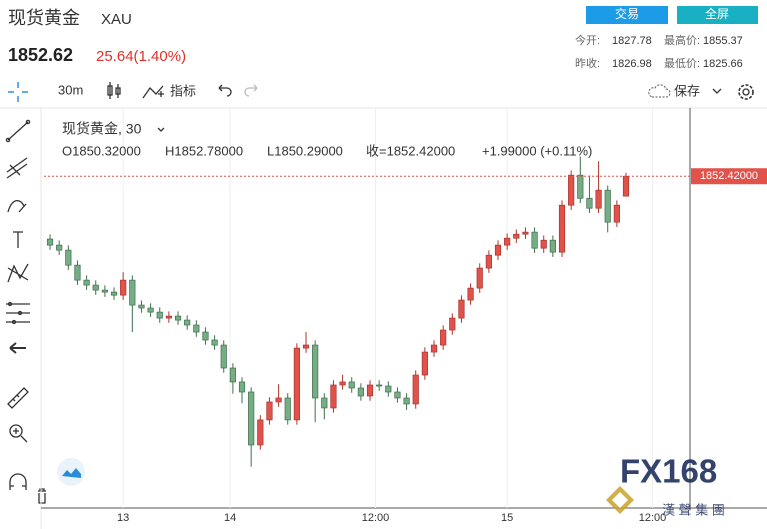 This screenshot has width=767, height=529. What do you see at coordinates (668, 471) in the screenshot?
I see `watermark-brand: FX168` at bounding box center [668, 471].